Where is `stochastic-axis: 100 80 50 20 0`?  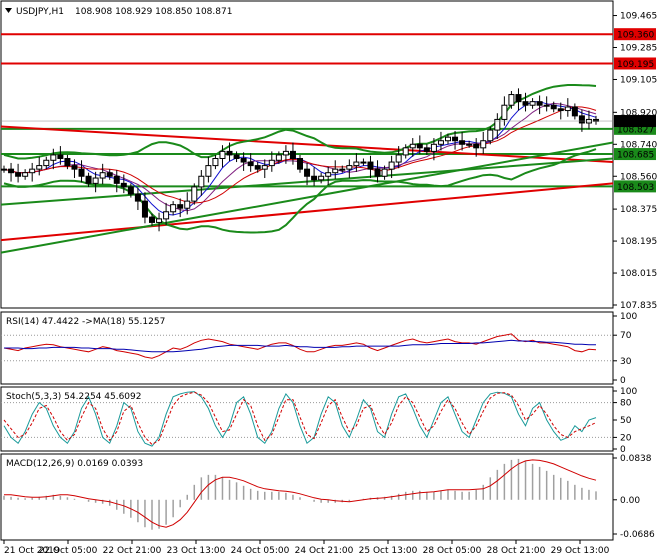
stochastic-axis: 100 80 50 20 0 is located at coordinates (625, 421).